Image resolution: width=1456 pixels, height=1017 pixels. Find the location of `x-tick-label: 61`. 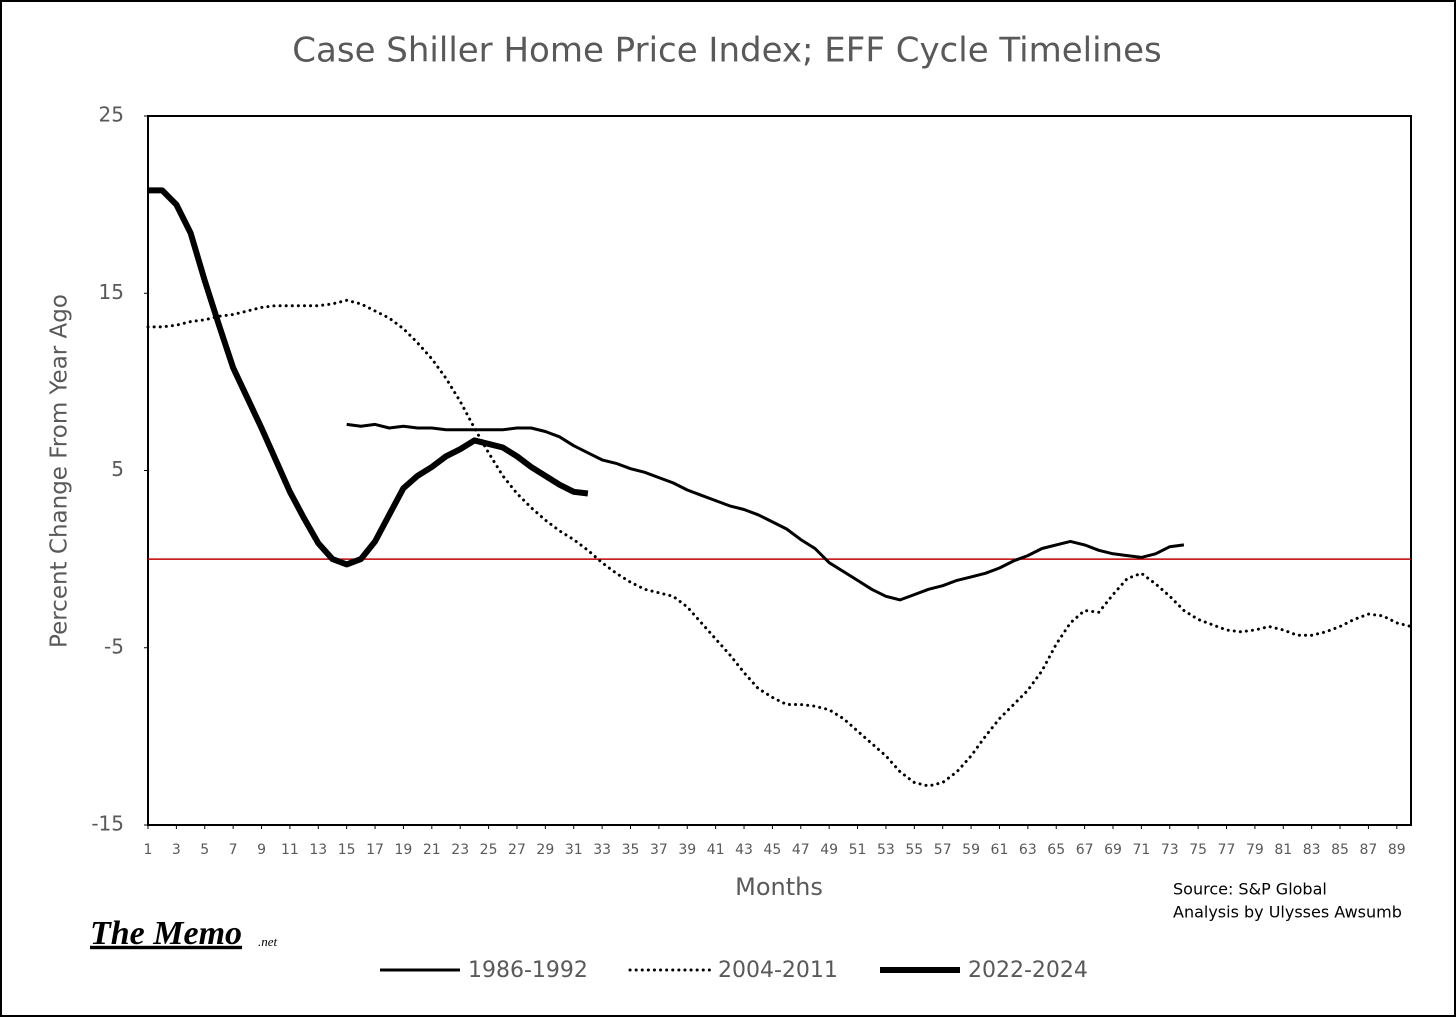

x-tick-label: 61 is located at coordinates (1000, 850).